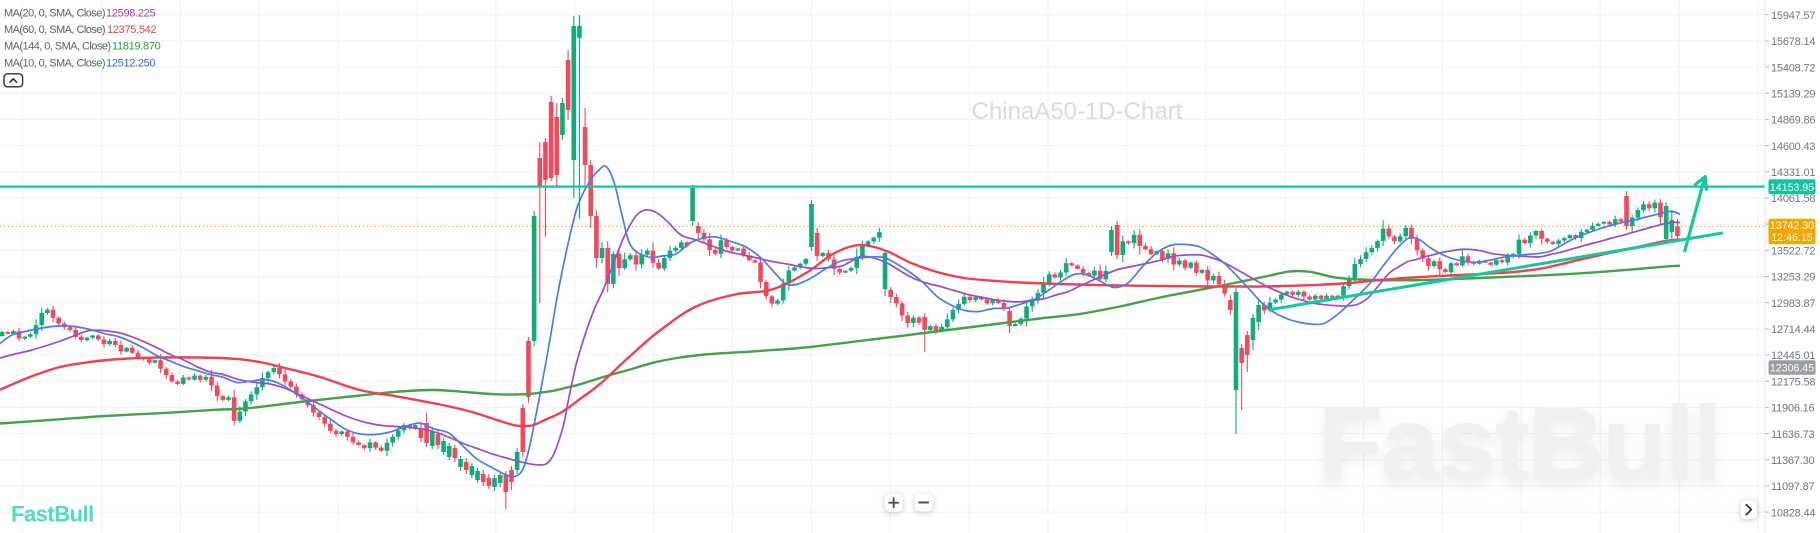  What do you see at coordinates (57, 47) in the screenshot?
I see `svg-text: MA(144, 0, SMA, Close)` at bounding box center [57, 47].